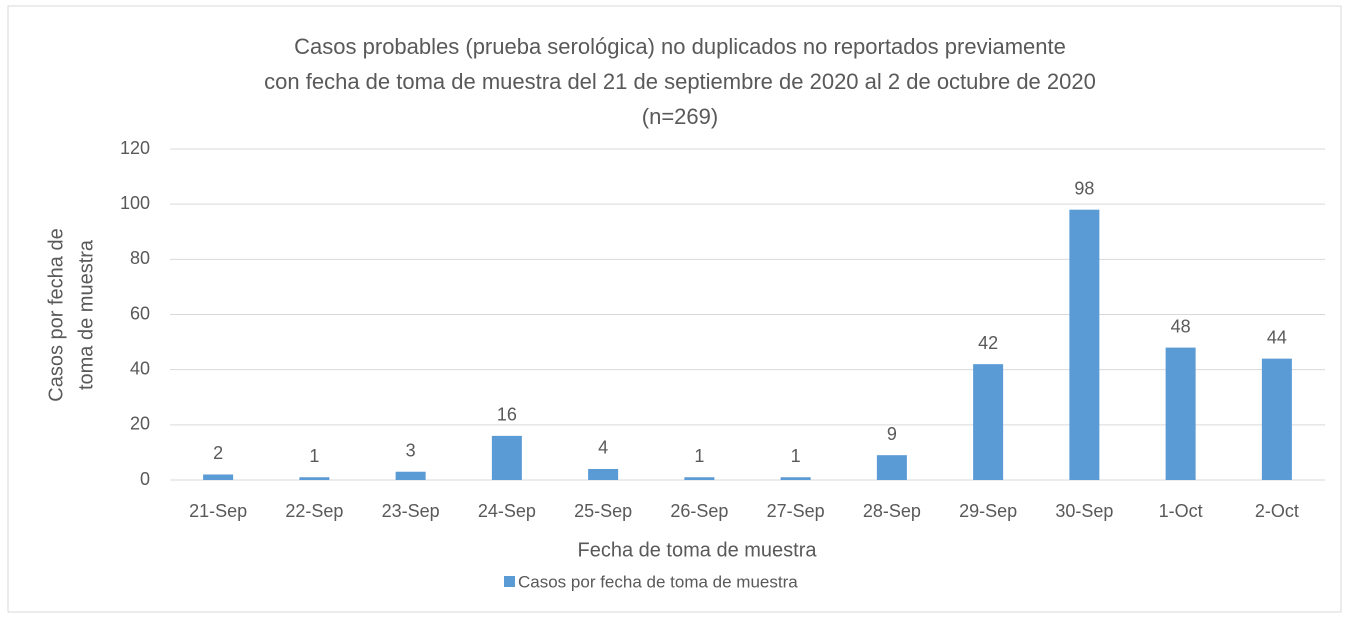 Image resolution: width=1349 pixels, height=623 pixels. I want to click on y-axis-label: Casos por fecha de, so click(56, 314).